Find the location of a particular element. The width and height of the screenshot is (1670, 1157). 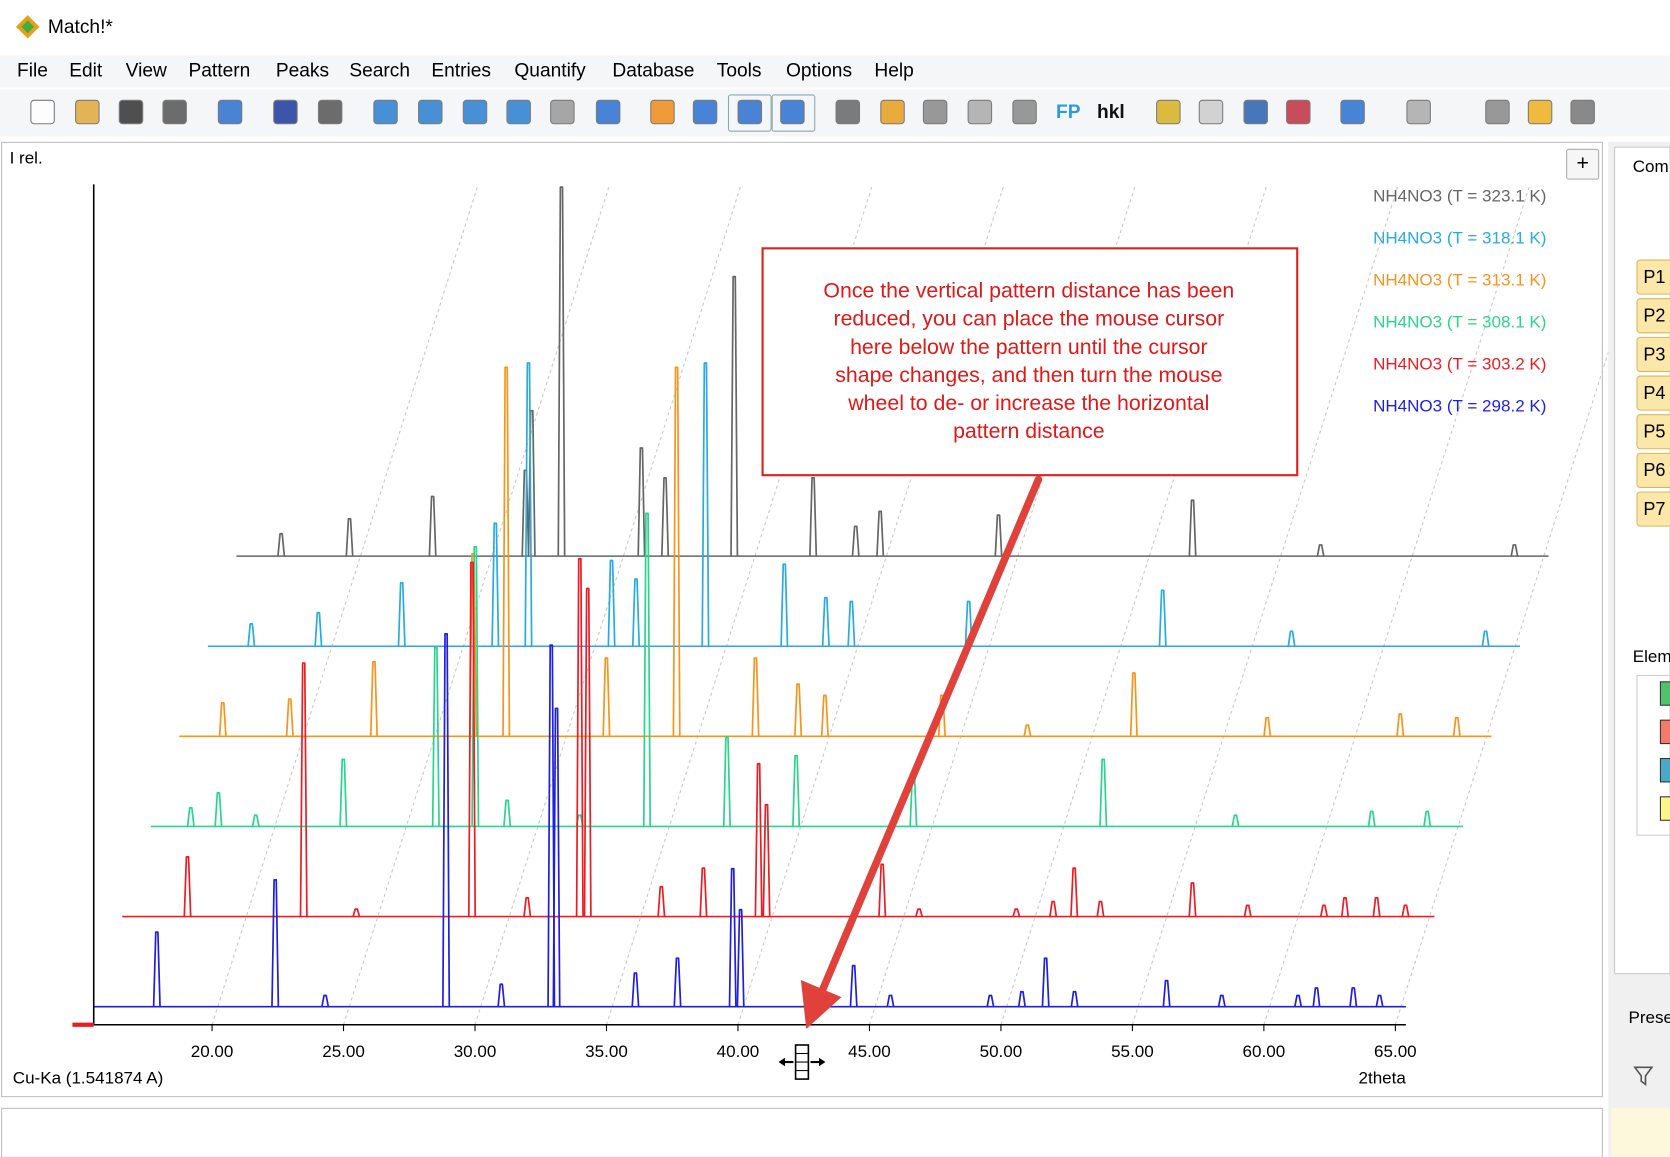

zoom-button: + is located at coordinates (1582, 163).